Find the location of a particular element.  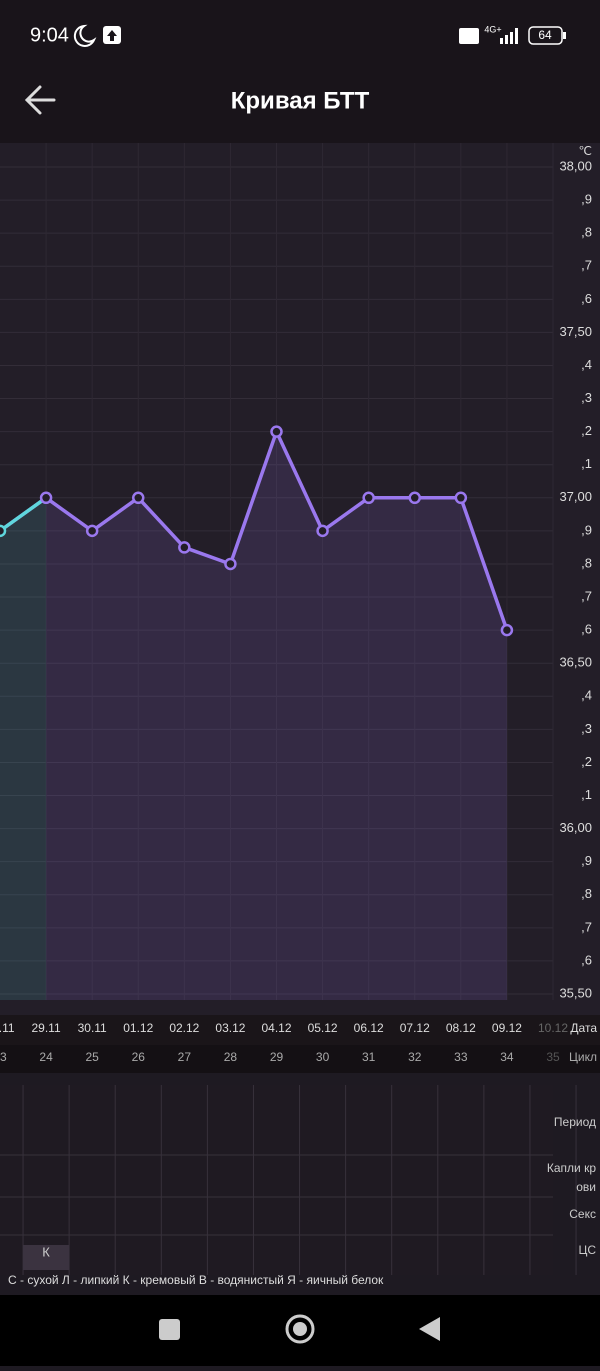

back-nav-button is located at coordinates (429, 1329).